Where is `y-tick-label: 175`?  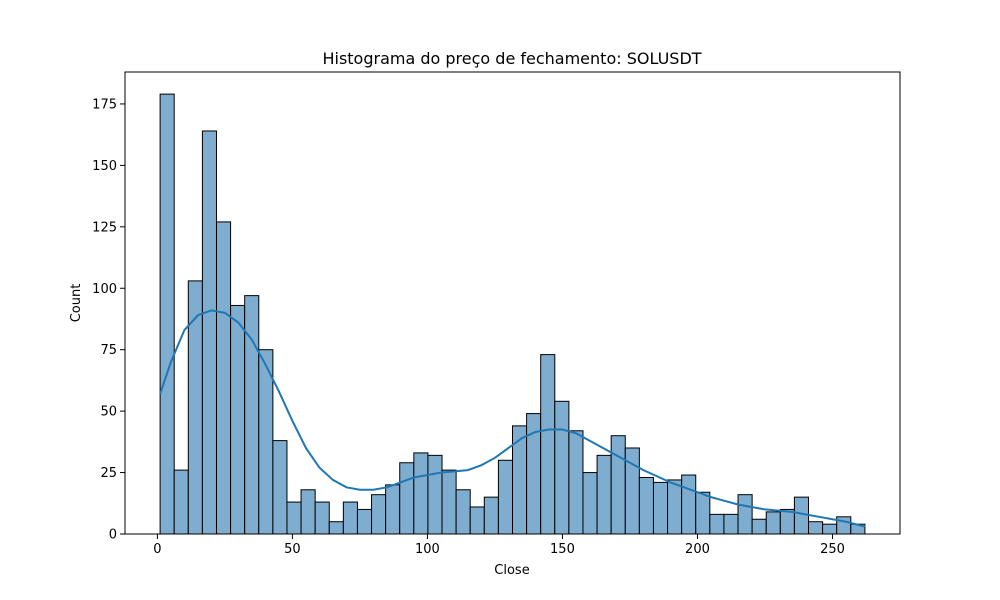
y-tick-label: 175 is located at coordinates (104, 104).